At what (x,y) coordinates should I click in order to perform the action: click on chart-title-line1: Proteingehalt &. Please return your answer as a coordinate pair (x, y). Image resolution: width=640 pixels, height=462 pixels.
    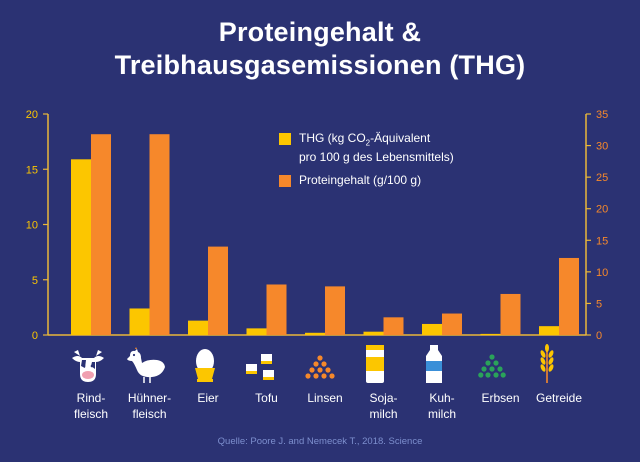
    Looking at the image, I should click on (320, 32).